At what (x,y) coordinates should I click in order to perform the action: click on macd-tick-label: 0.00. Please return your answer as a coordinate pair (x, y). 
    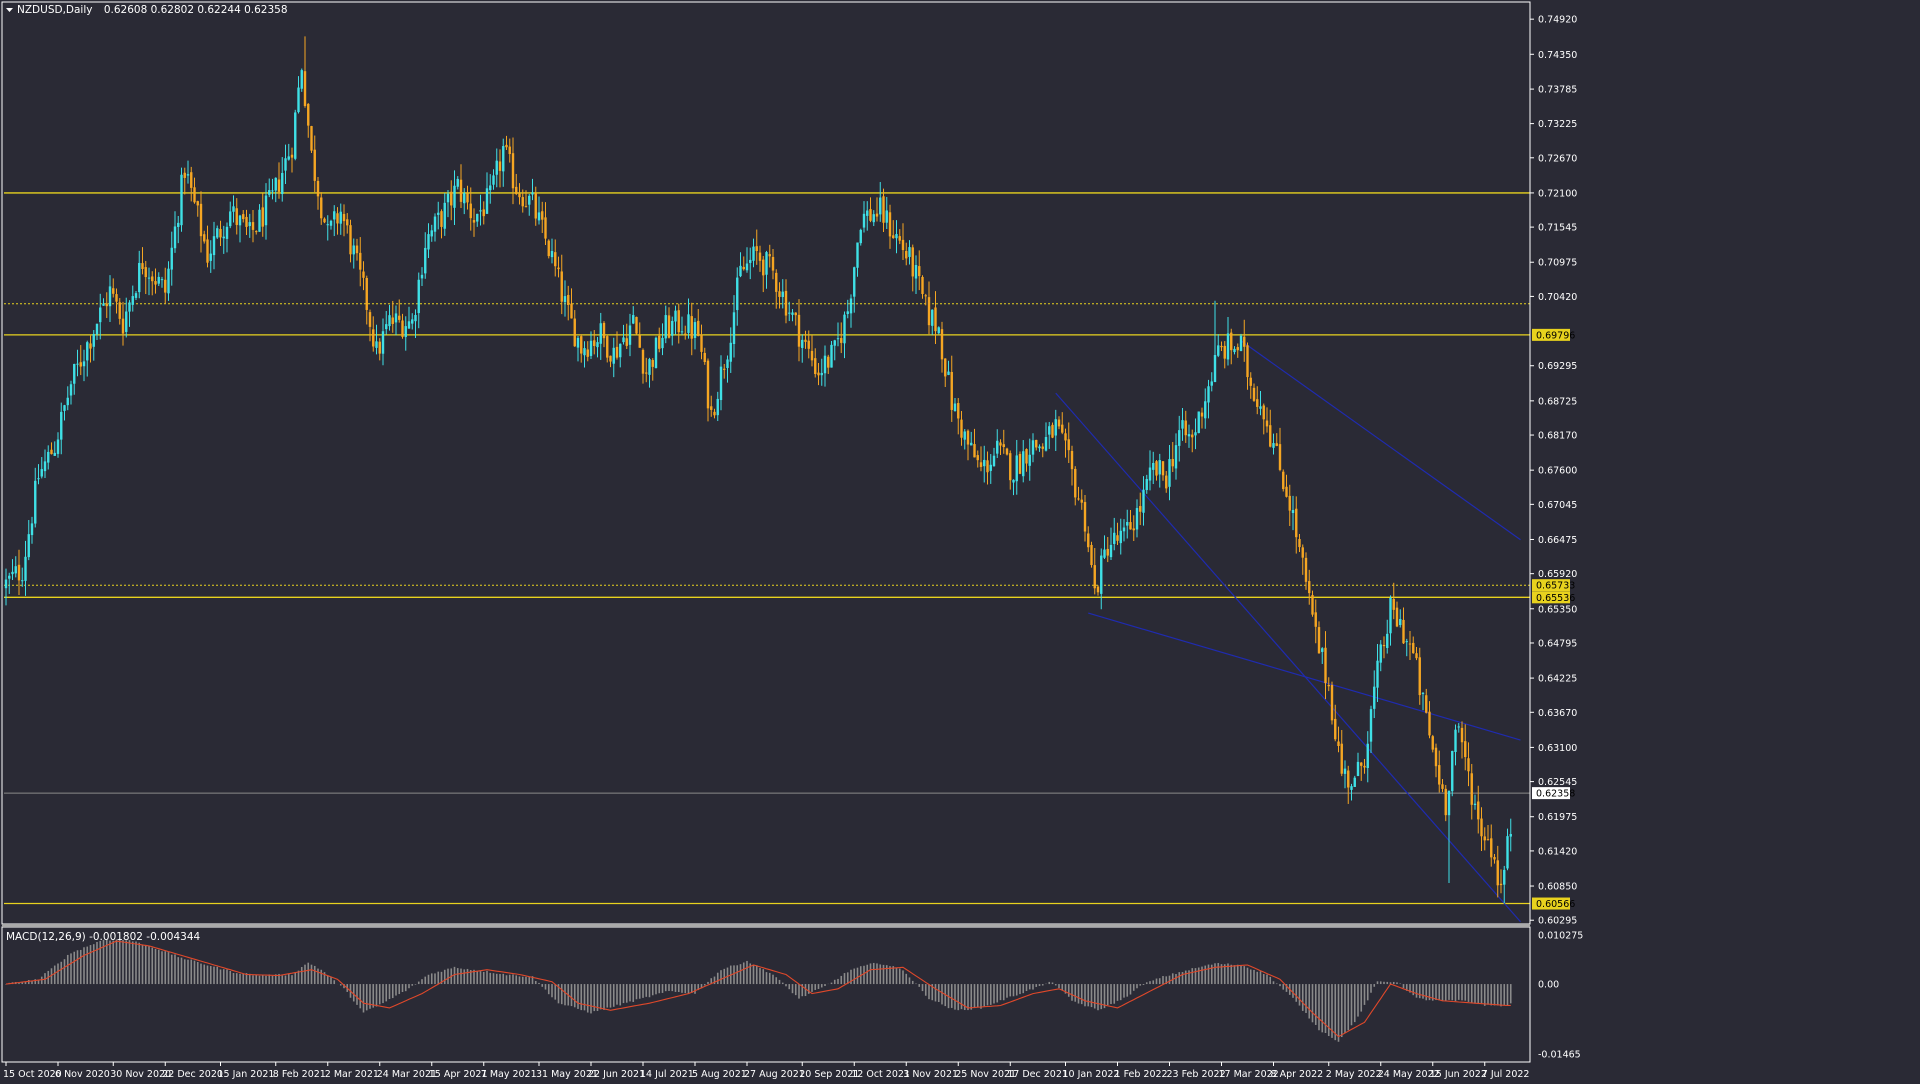
    Looking at the image, I should click on (1548, 985).